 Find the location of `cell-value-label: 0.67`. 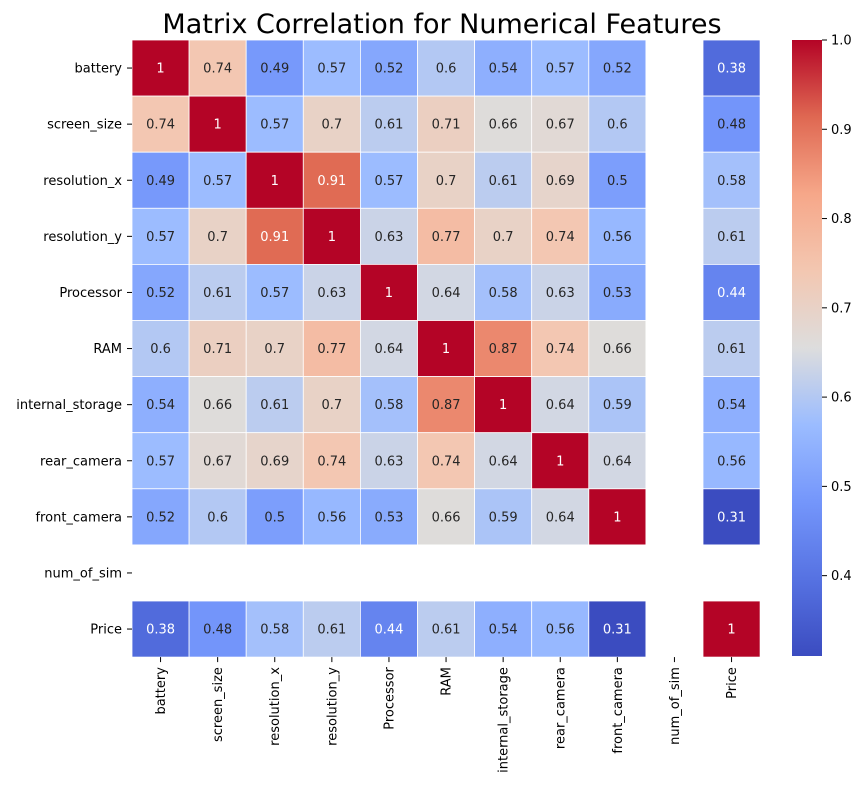

cell-value-label: 0.67 is located at coordinates (217, 461).